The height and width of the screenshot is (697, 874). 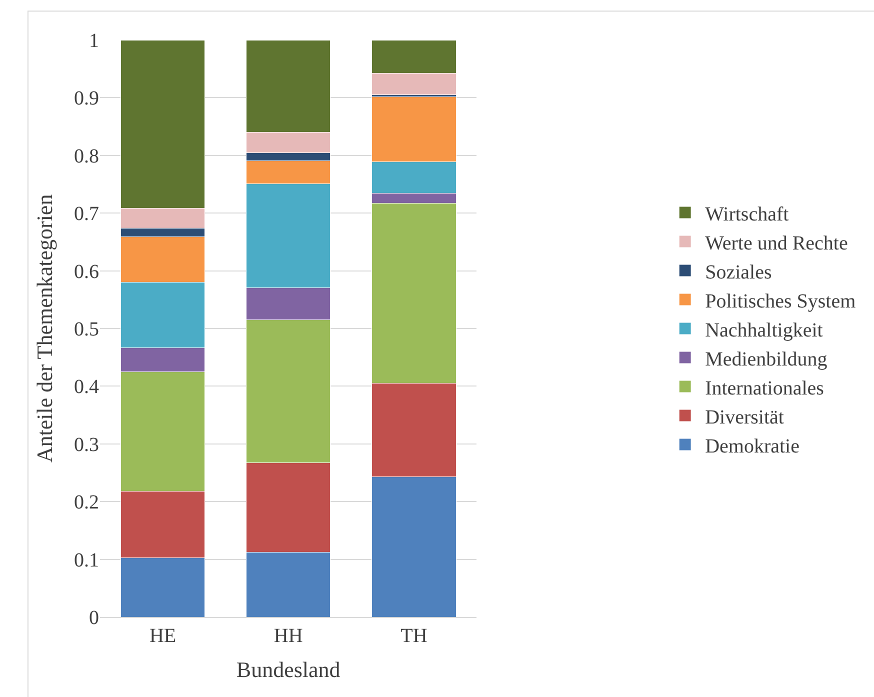 What do you see at coordinates (764, 330) in the screenshot?
I see `legend-label: Nachhaltigkeit` at bounding box center [764, 330].